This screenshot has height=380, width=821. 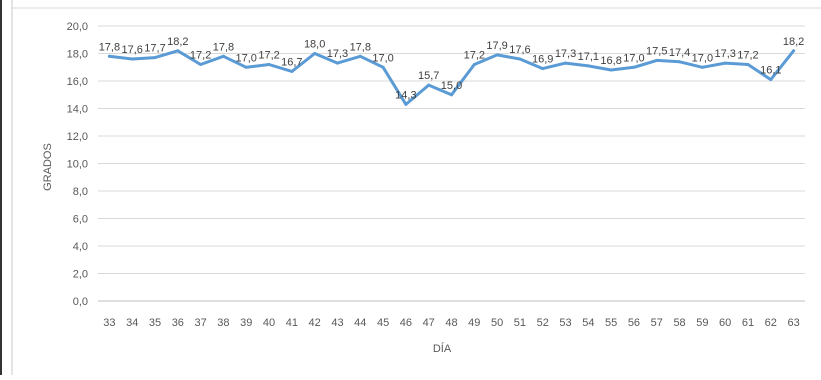 I want to click on y-axis-title: GRADOS, so click(x=48, y=167).